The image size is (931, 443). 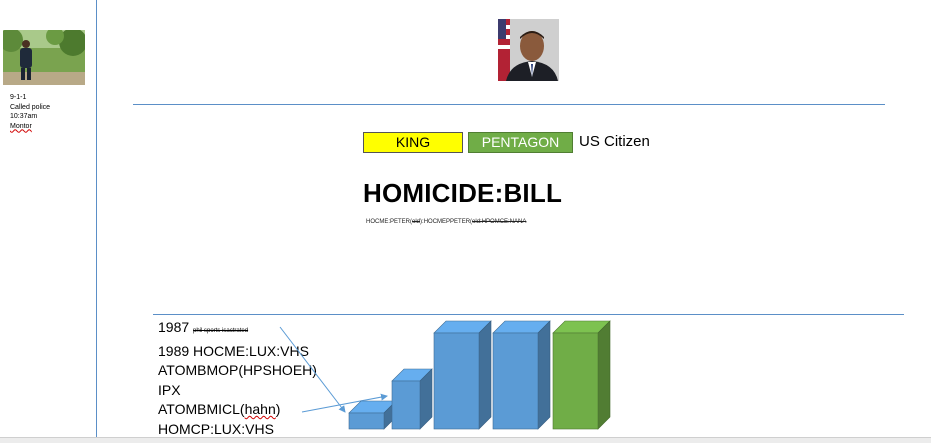 What do you see at coordinates (499, 222) in the screenshot?
I see `subtitle-strike-2: old:HPOMCE:NANA` at bounding box center [499, 222].